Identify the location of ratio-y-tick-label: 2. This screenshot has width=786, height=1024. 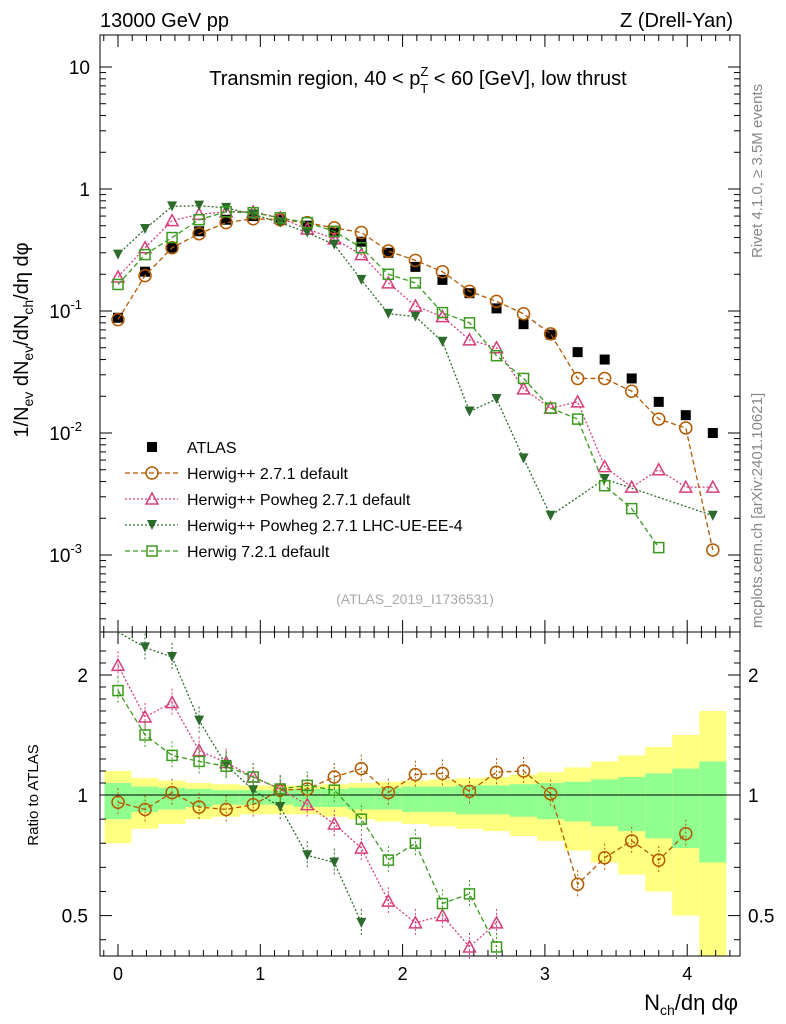
(82, 676).